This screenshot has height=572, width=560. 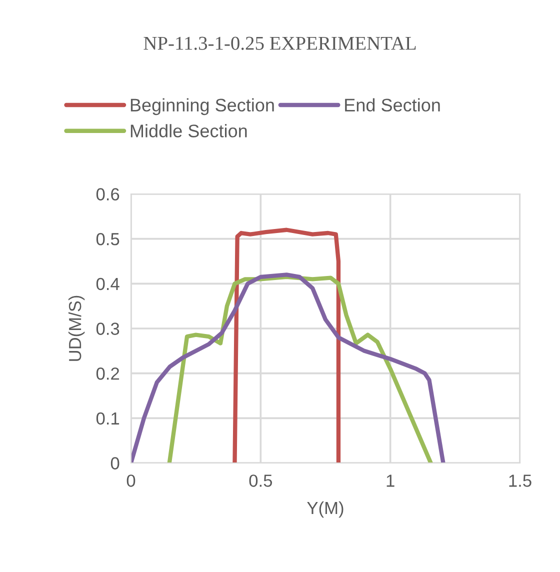 What do you see at coordinates (188, 131) in the screenshot?
I see `legend-label: Middle Section` at bounding box center [188, 131].